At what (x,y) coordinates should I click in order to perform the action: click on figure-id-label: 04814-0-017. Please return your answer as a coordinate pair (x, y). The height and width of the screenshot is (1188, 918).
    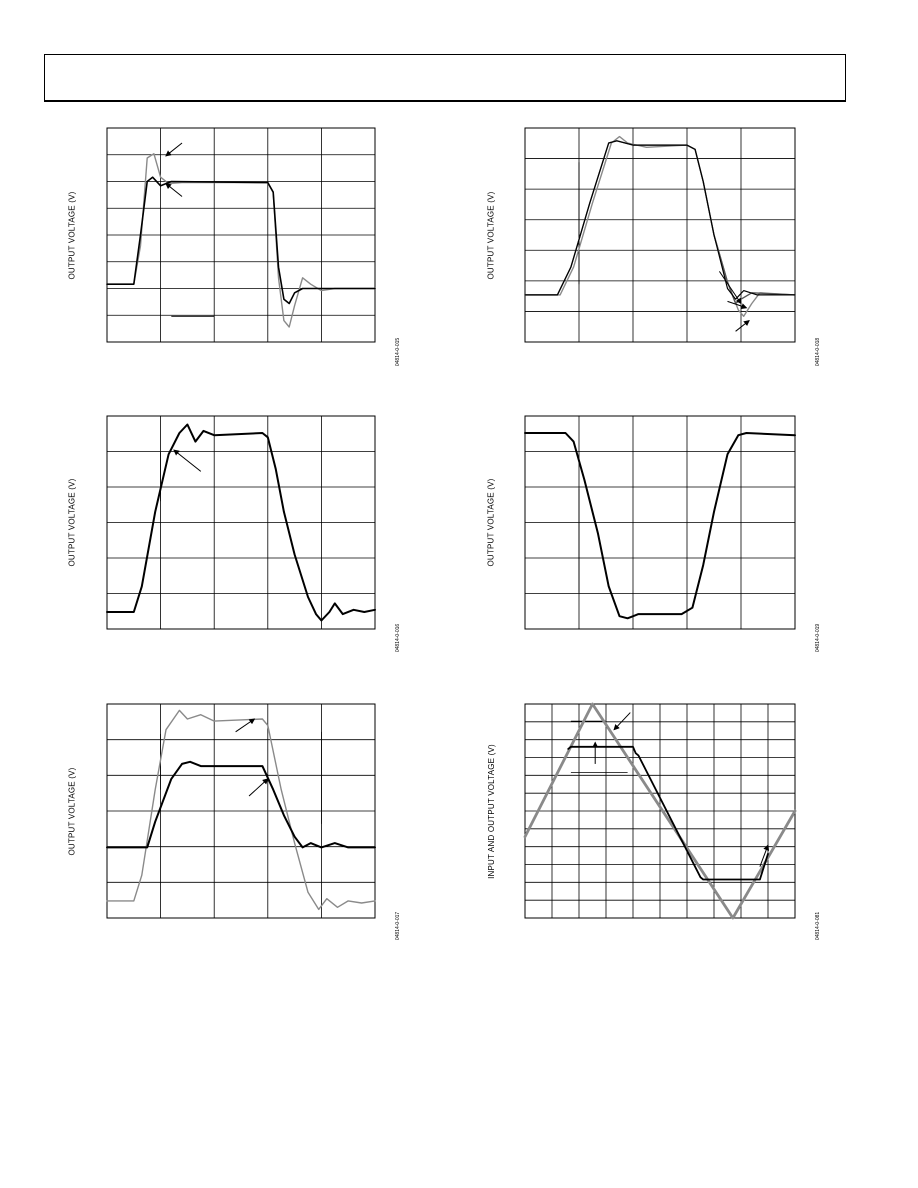
    Looking at the image, I should click on (398, 926).